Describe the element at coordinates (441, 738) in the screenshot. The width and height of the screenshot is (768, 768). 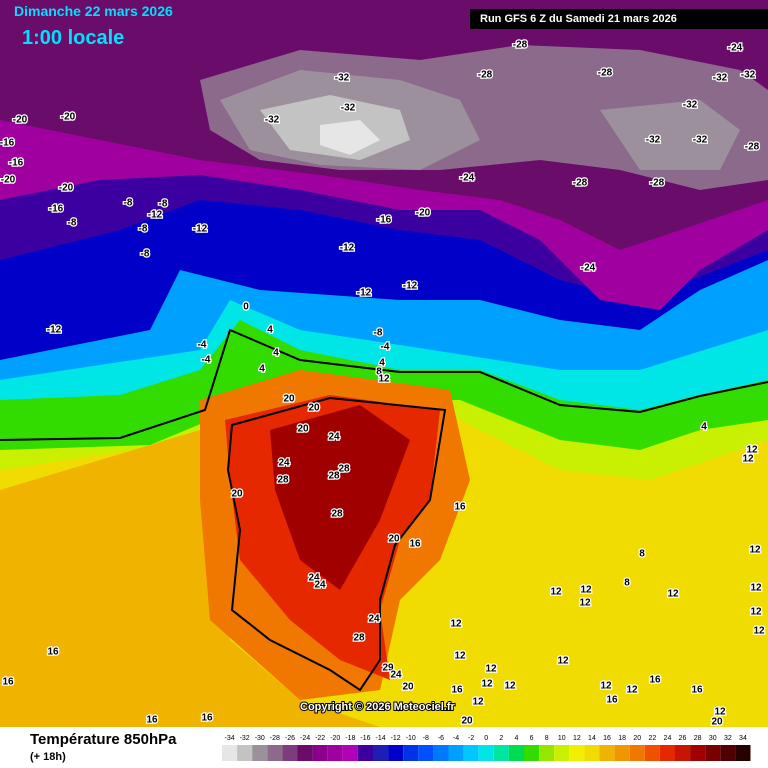
I see `scale-label: -6` at that location.